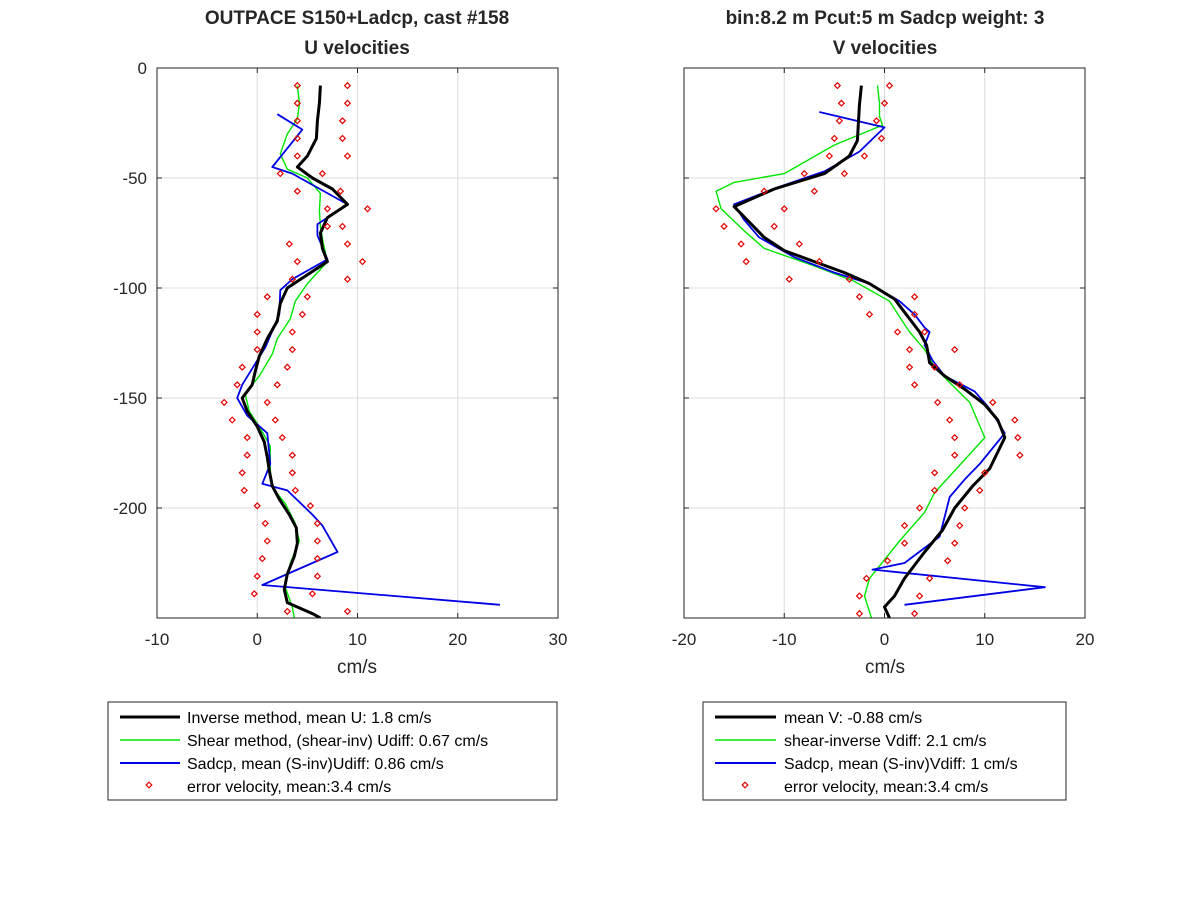 The width and height of the screenshot is (1200, 900). Describe the element at coordinates (142, 68) in the screenshot. I see `u-ytick-label: 0` at that location.